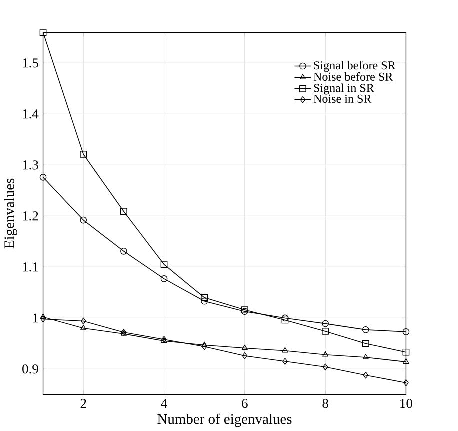 This screenshot has height=431, width=458. Describe the element at coordinates (30, 63) in the screenshot. I see `y-tick-label: 1.5` at that location.